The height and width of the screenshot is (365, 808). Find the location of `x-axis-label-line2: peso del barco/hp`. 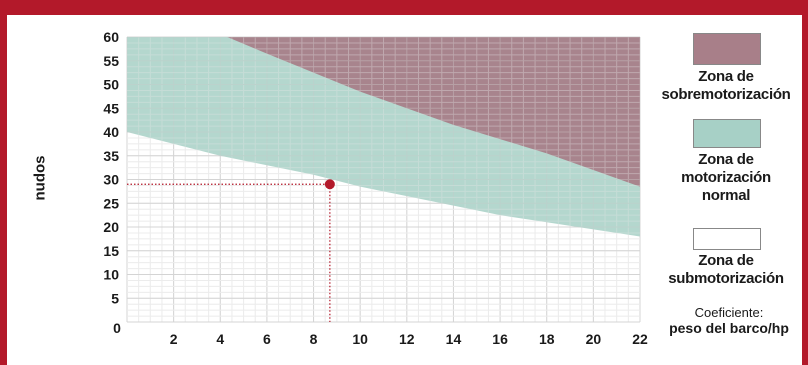

x-axis-label-line2: peso del barco/hp is located at coordinates (729, 328).